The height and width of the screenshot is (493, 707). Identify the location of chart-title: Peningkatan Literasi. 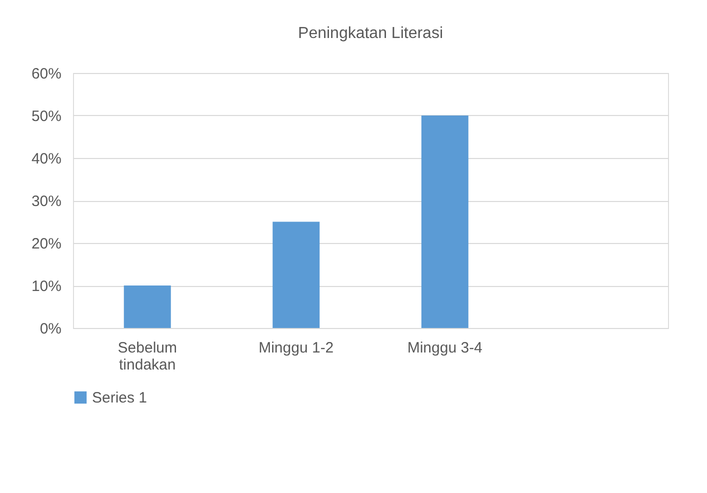
(370, 33).